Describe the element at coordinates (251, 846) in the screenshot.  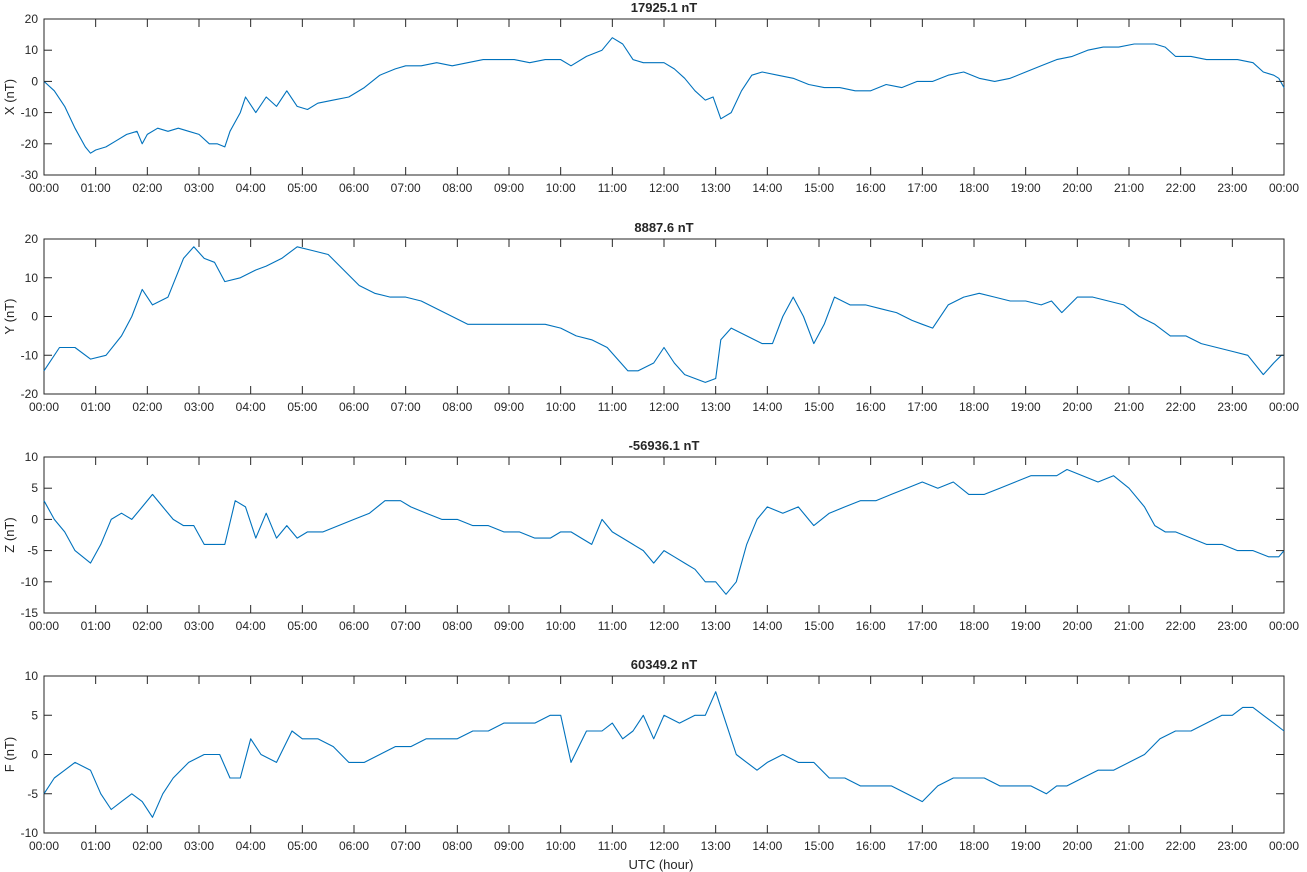
I see `x-tick-label-f: 04:00` at that location.